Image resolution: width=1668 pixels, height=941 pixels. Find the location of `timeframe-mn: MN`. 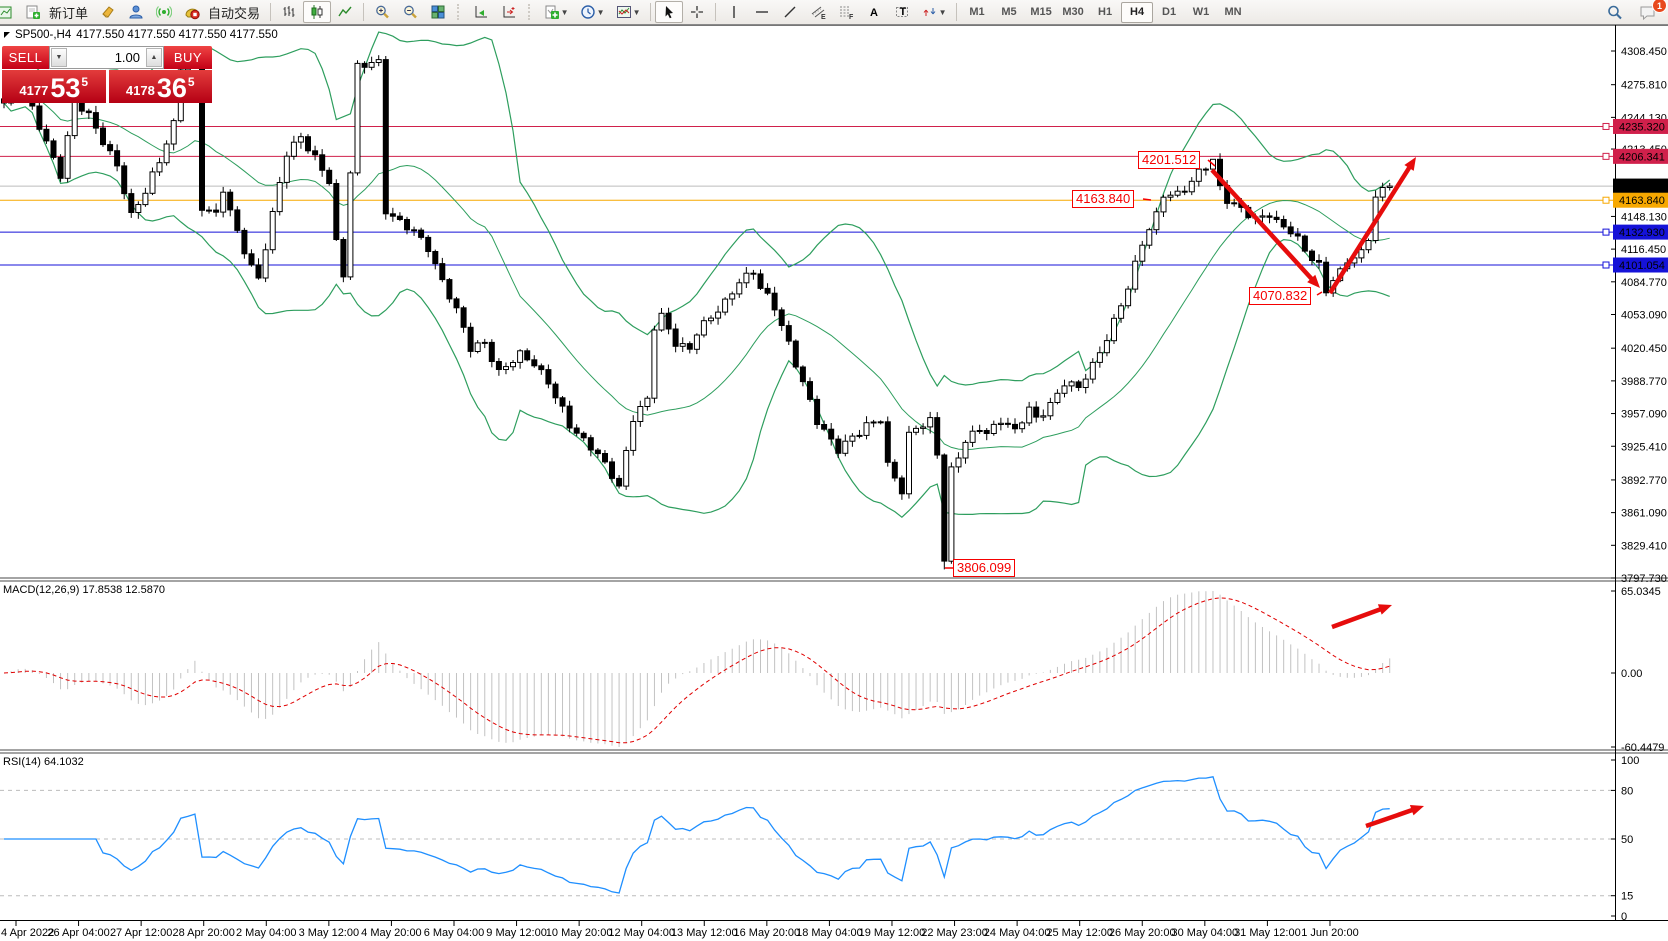

timeframe-mn: MN is located at coordinates (1233, 12).